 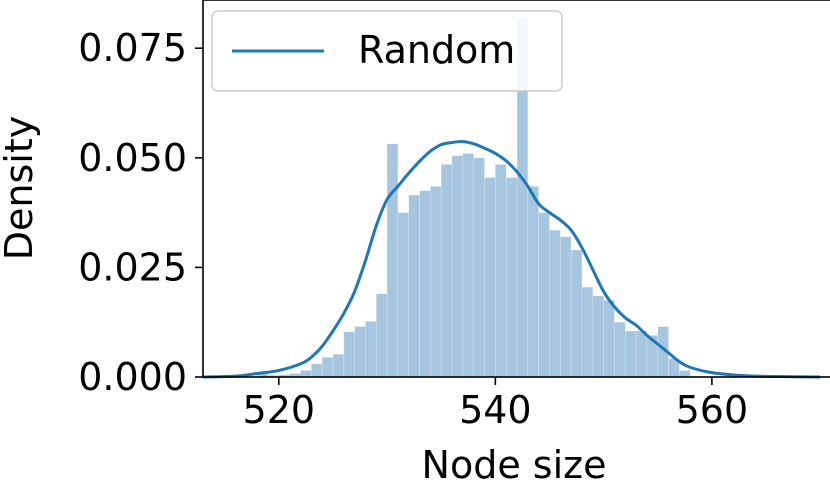 What do you see at coordinates (132, 48) in the screenshot?
I see `y-tick-label: 0.075` at bounding box center [132, 48].